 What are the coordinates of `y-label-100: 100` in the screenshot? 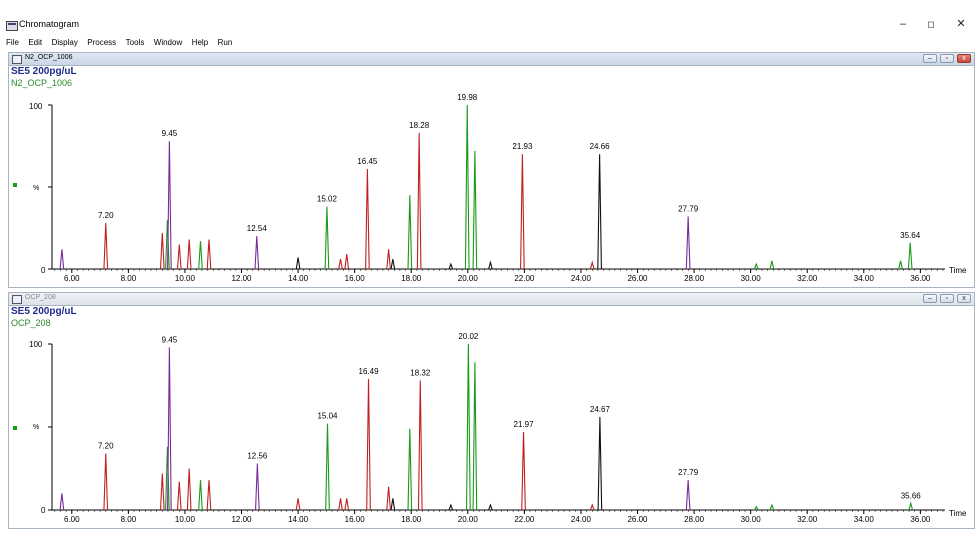 It's located at (36, 344).